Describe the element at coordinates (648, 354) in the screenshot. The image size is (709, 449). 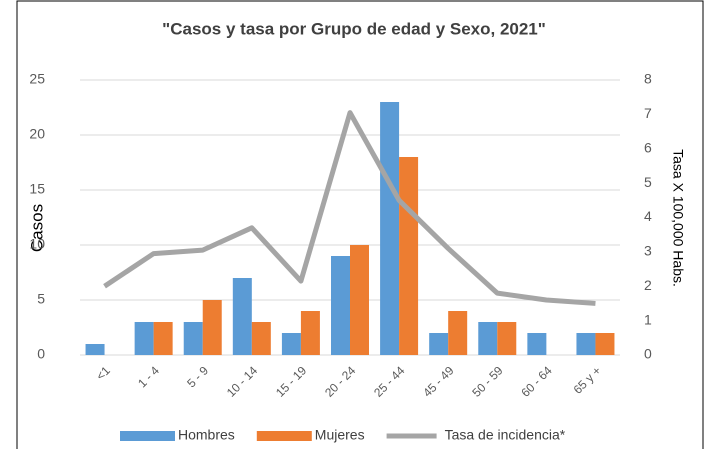
I see `y2-tick-label: 0` at that location.